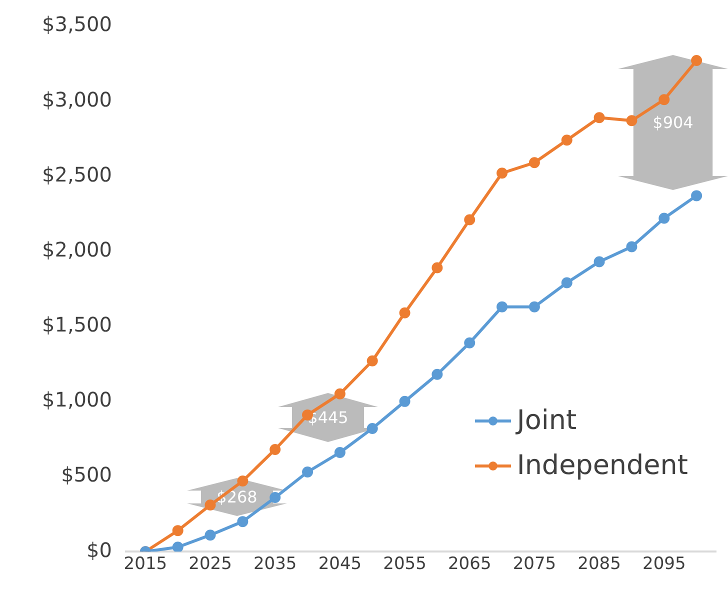  What do you see at coordinates (77, 24) in the screenshot?
I see `y-tick-label: $3,500` at bounding box center [77, 24].